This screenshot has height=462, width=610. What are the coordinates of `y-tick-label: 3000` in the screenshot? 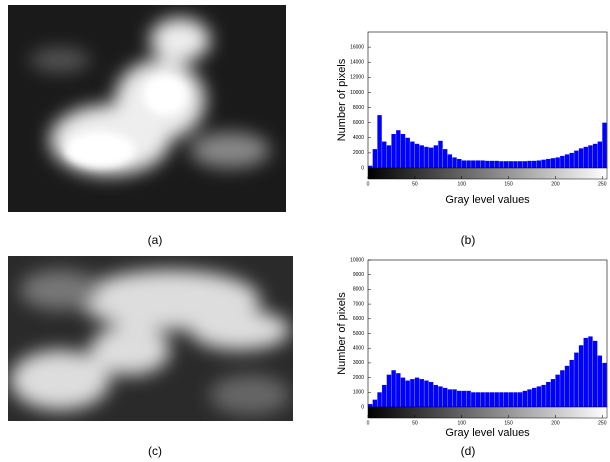 It's located at (358, 363).